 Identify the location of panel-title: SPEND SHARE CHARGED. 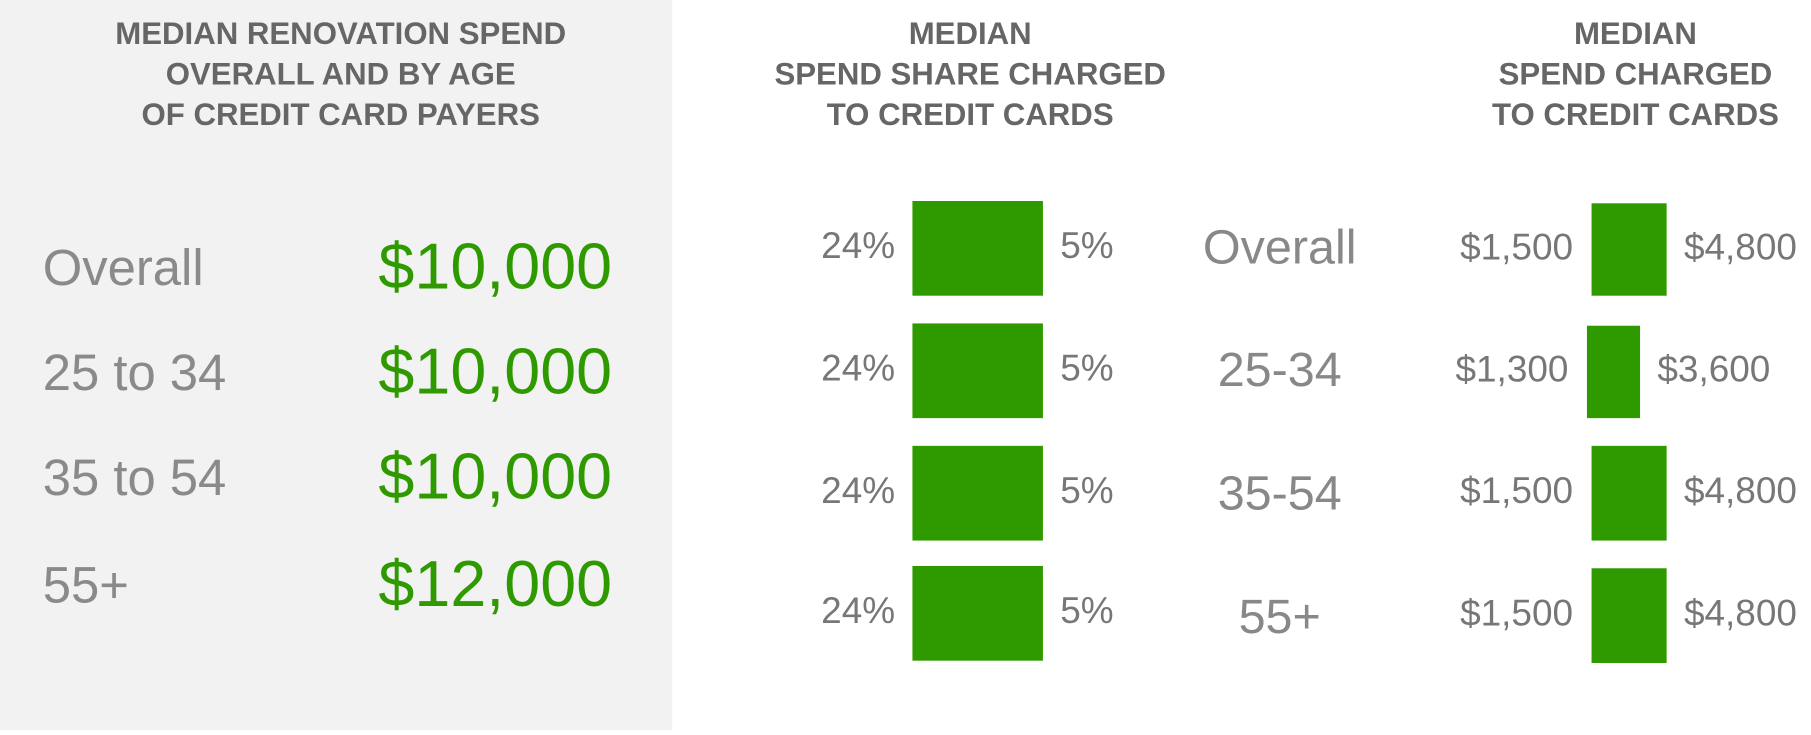
(969, 73).